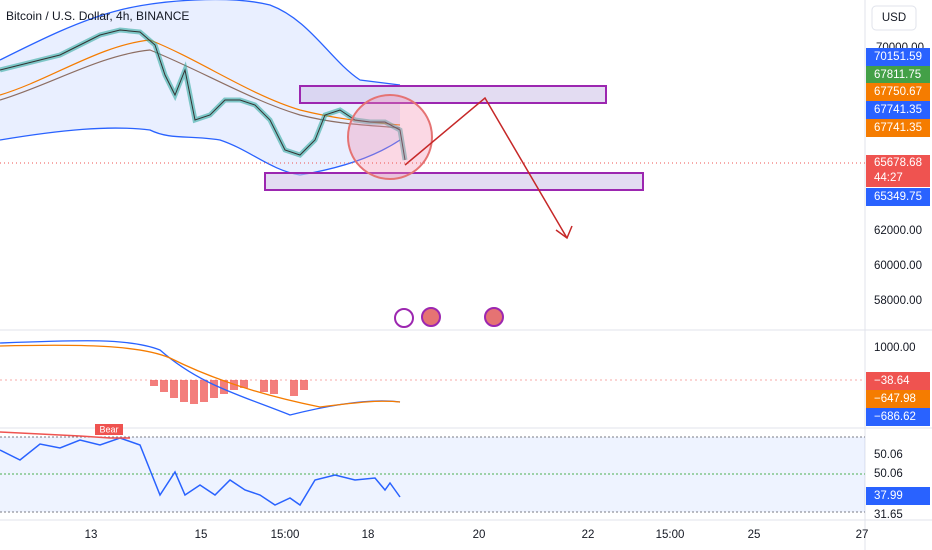 This screenshot has width=932, height=550. Describe the element at coordinates (201, 535) in the screenshot. I see `time-tick-label: 15` at that location.